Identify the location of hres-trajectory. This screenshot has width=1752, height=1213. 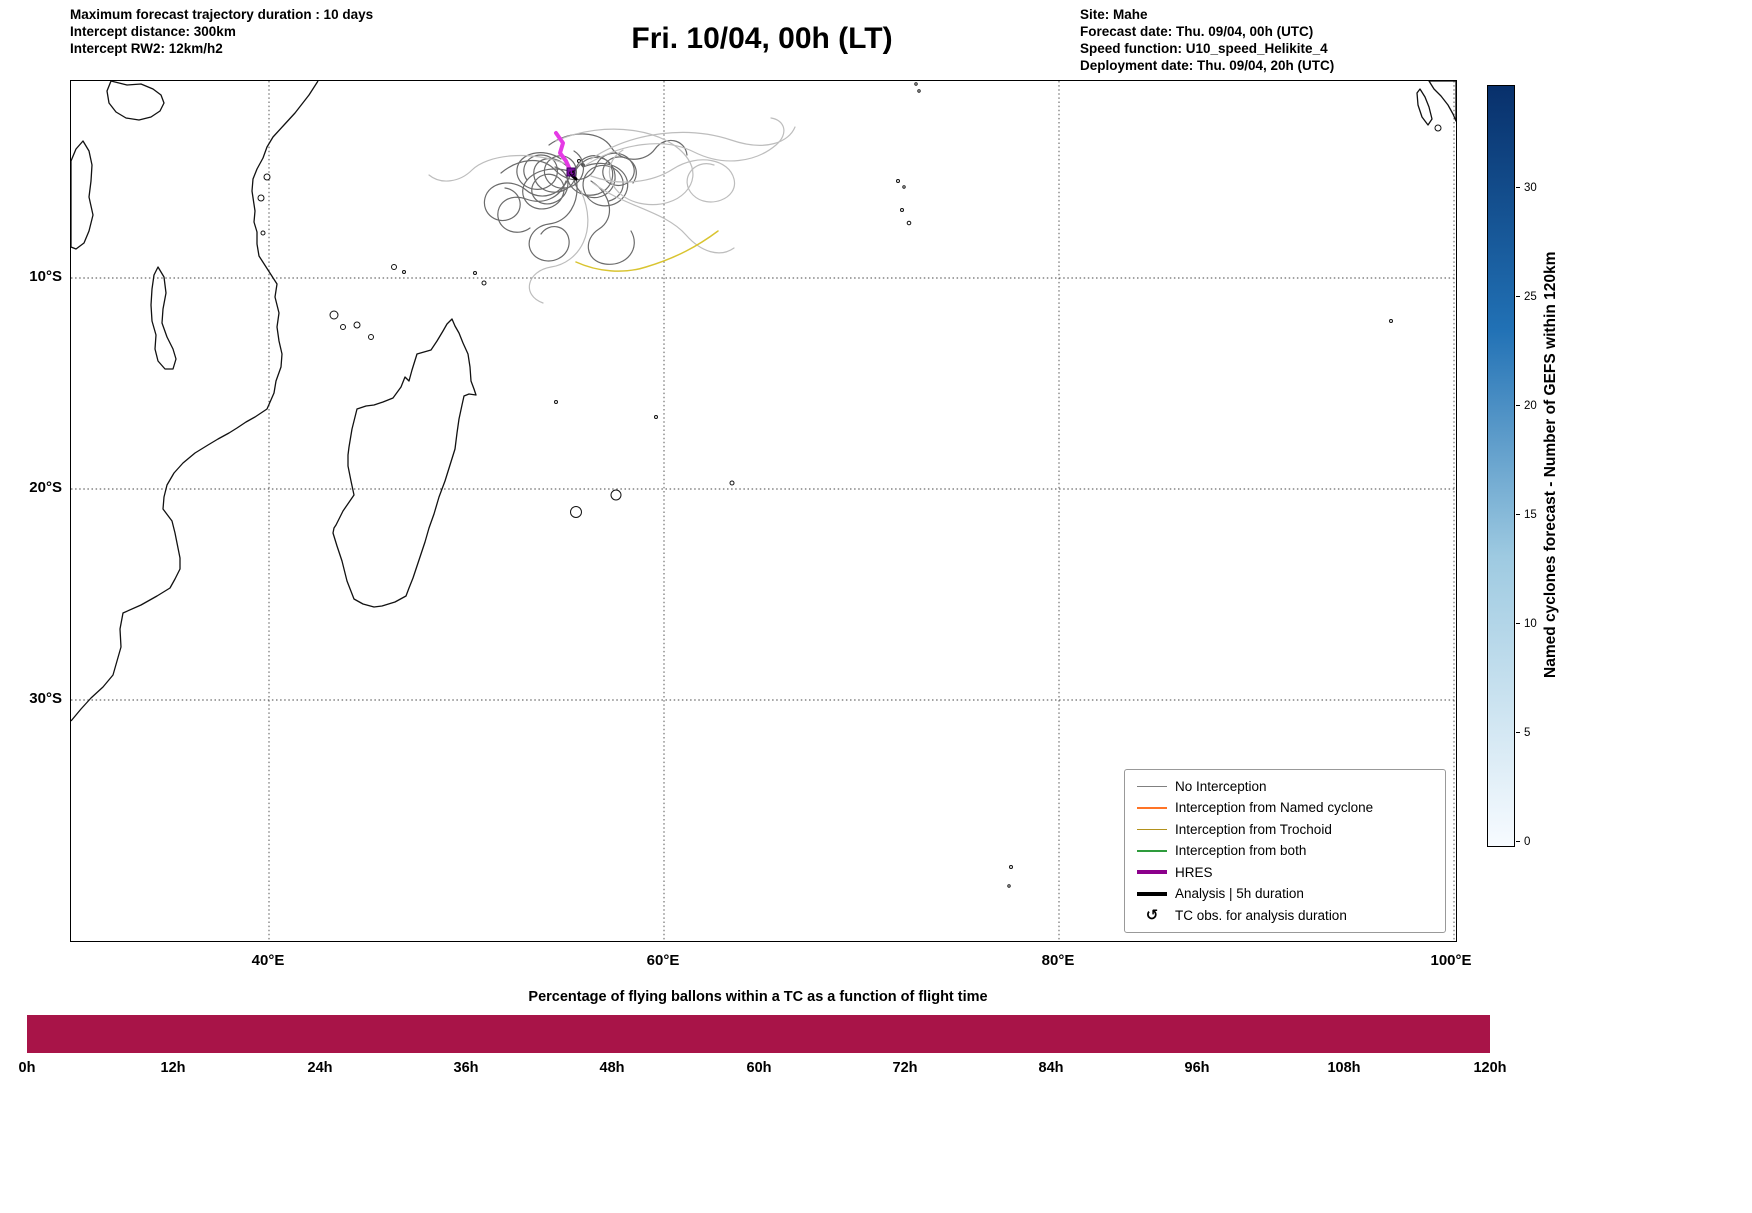
(563, 152).